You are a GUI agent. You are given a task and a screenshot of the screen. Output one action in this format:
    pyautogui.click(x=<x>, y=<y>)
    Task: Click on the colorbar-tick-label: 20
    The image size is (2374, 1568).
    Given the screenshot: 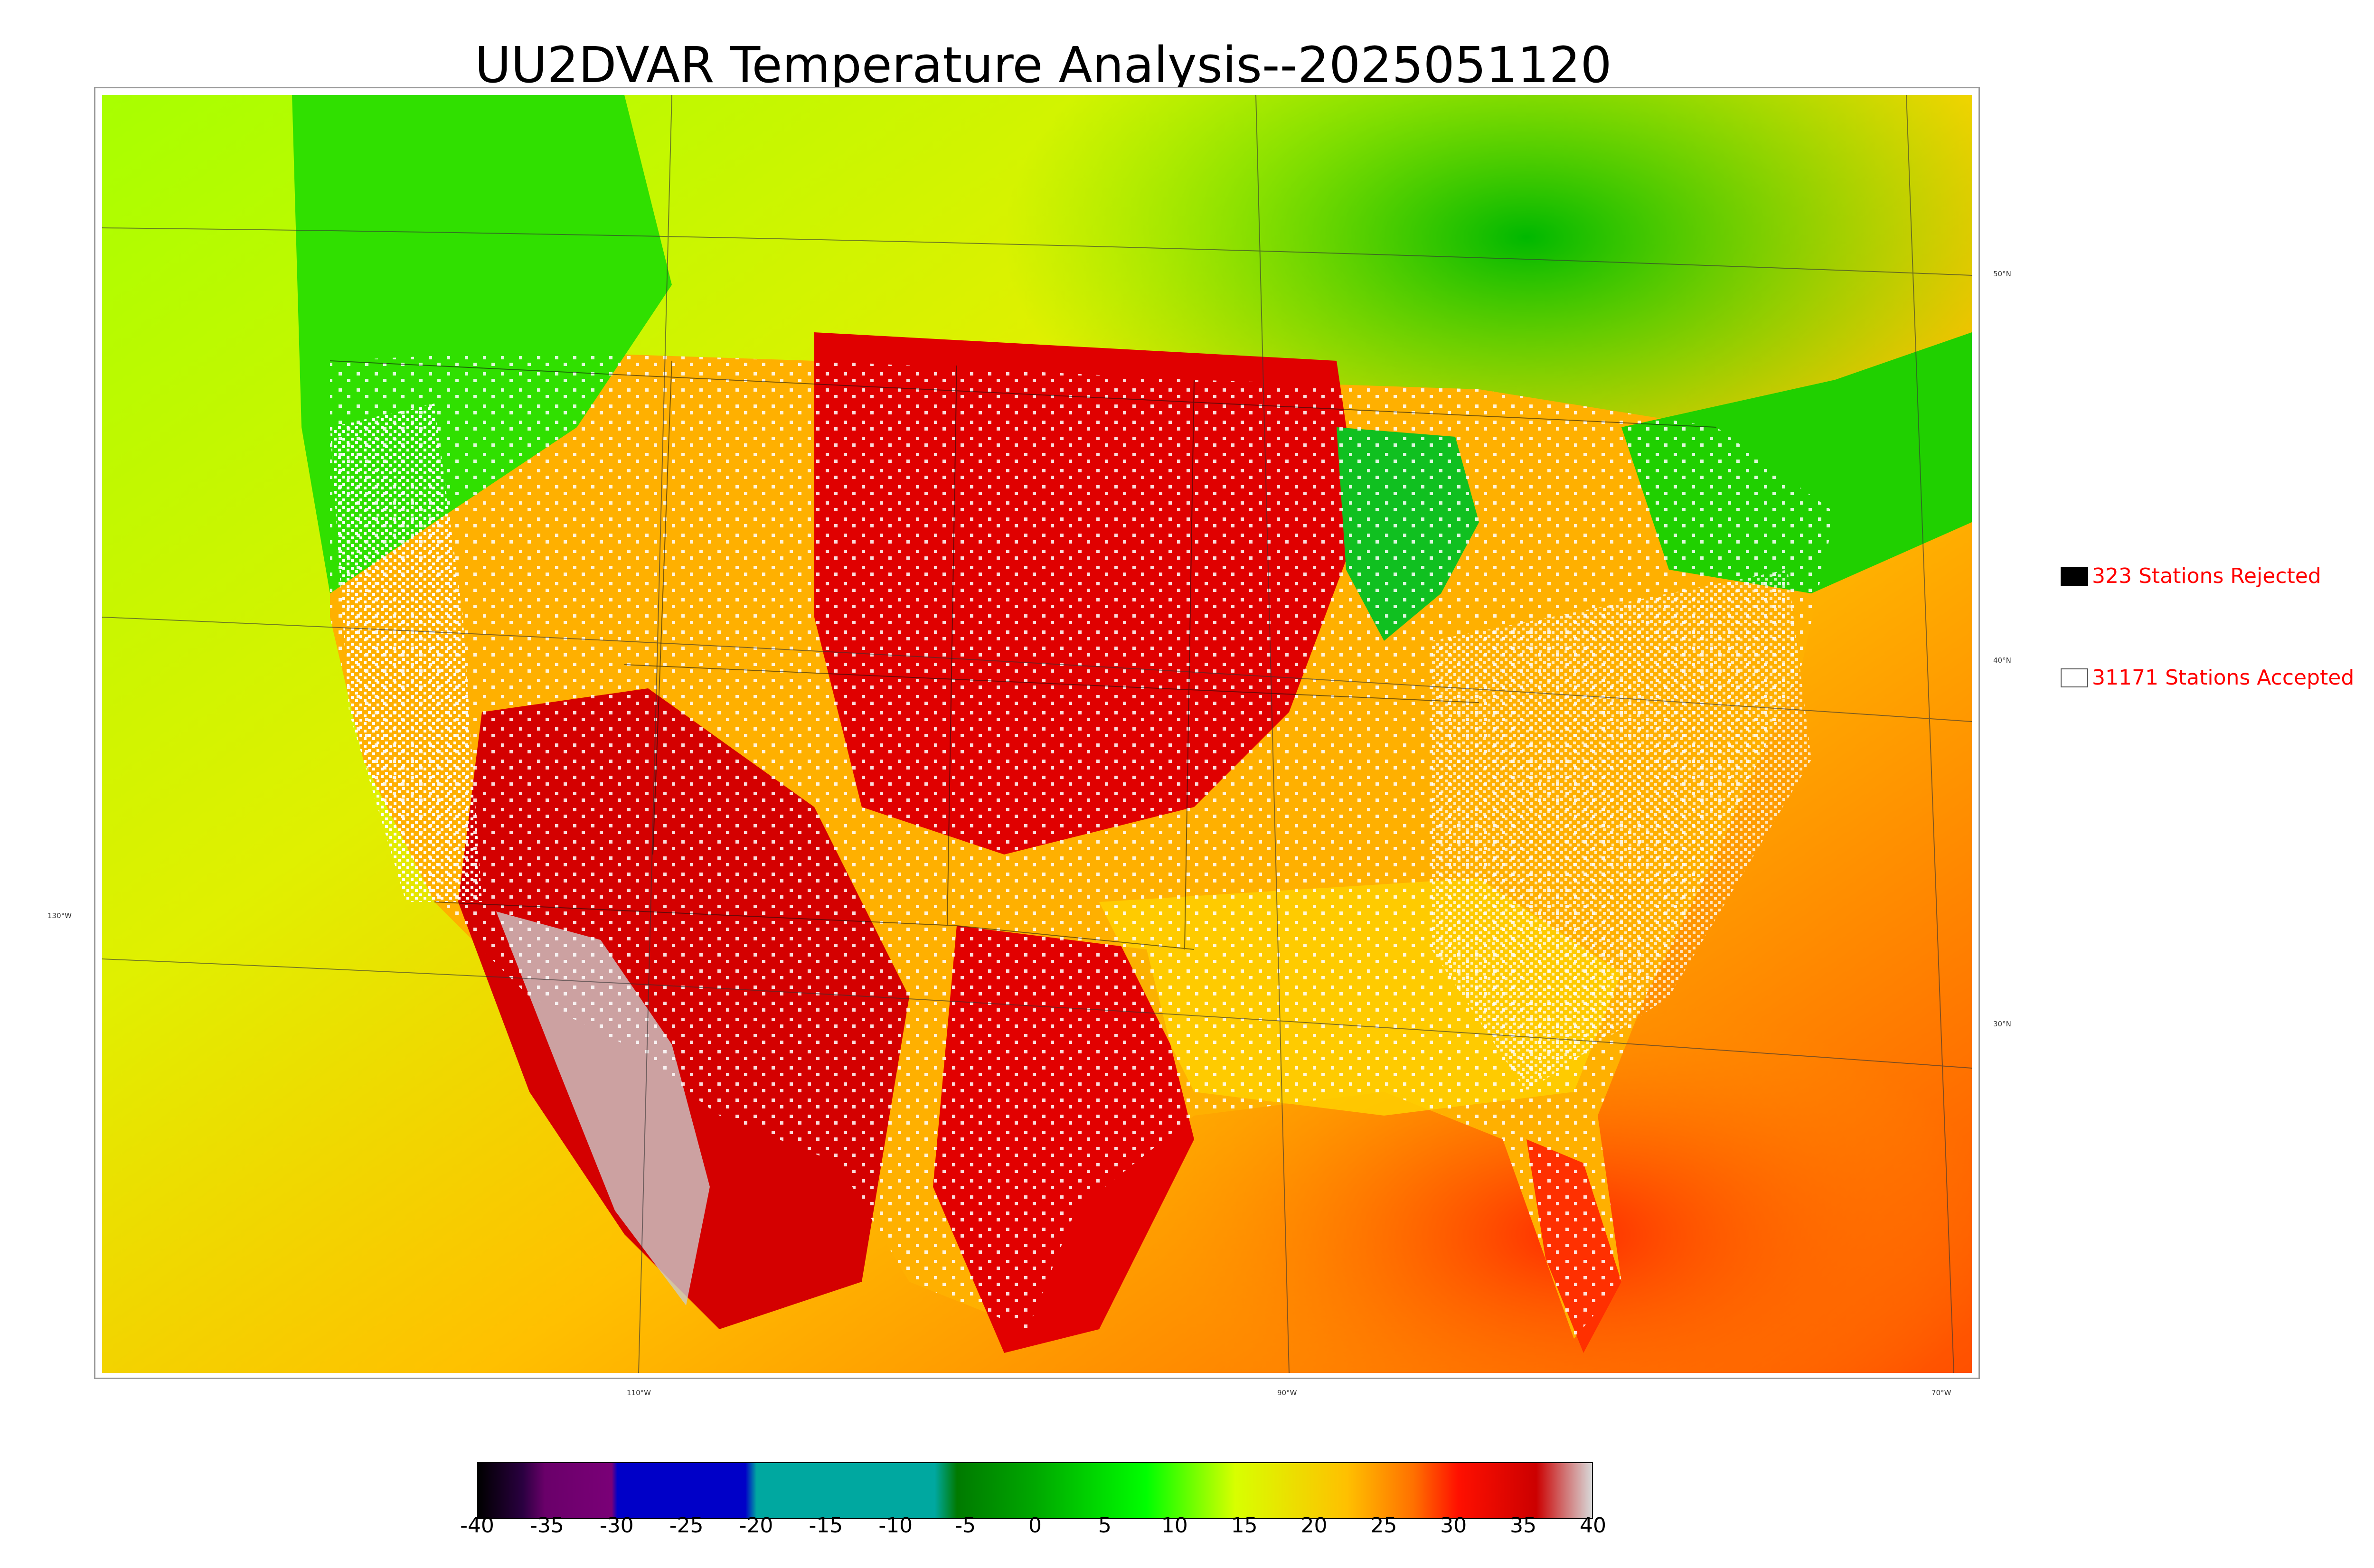 What is the action you would take?
    pyautogui.click(x=1314, y=1525)
    